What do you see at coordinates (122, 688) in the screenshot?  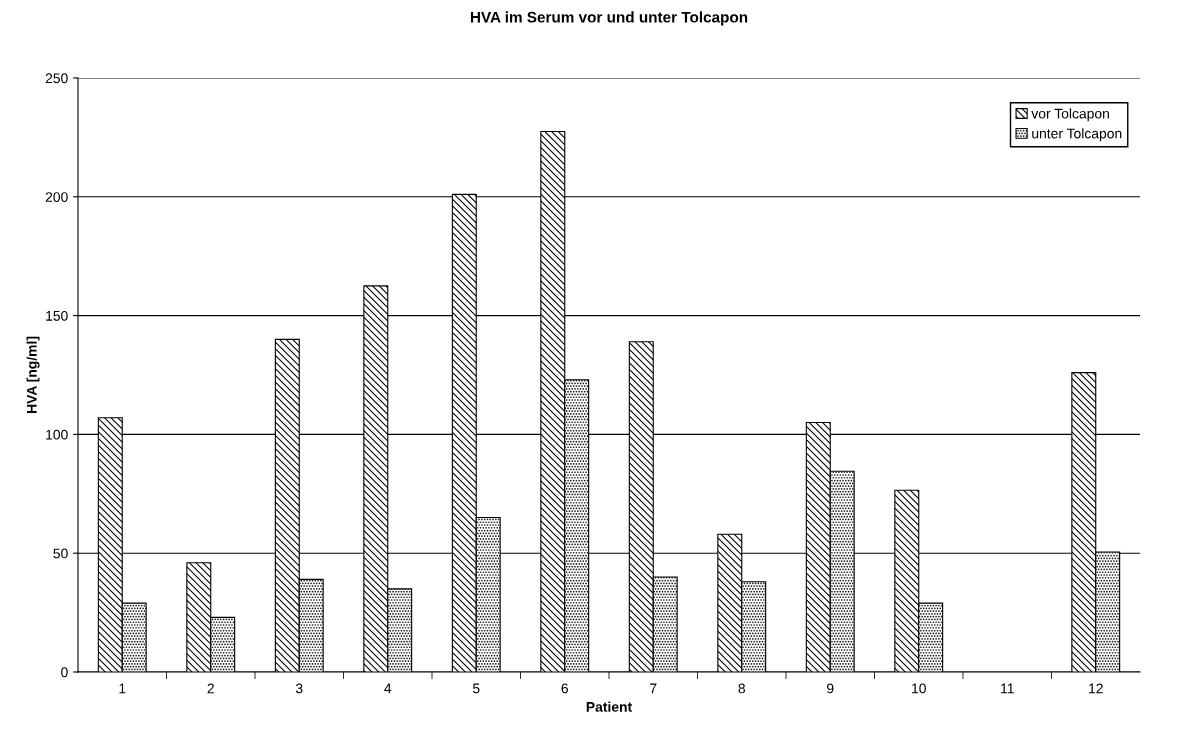 I see `x-tick-label: 1` at bounding box center [122, 688].